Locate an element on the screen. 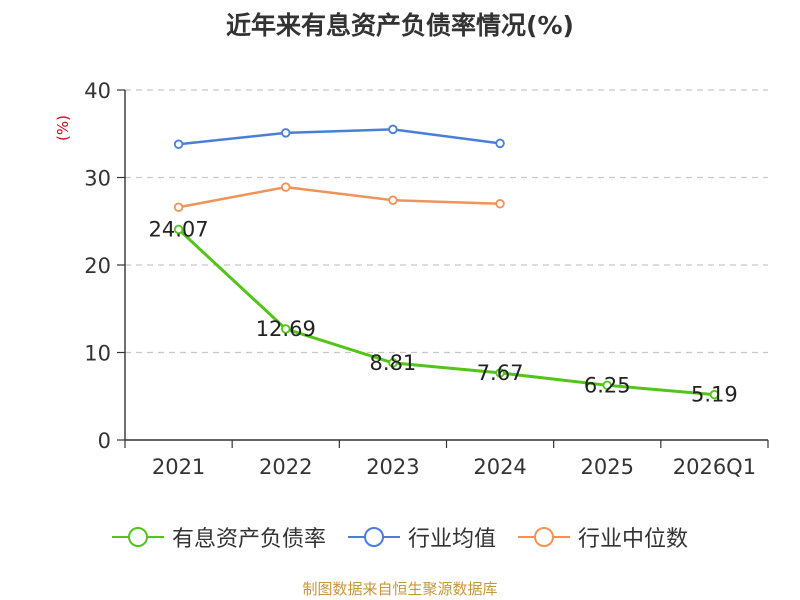 This screenshot has width=800, height=600. legend-label: 行业均值 is located at coordinates (451, 539).